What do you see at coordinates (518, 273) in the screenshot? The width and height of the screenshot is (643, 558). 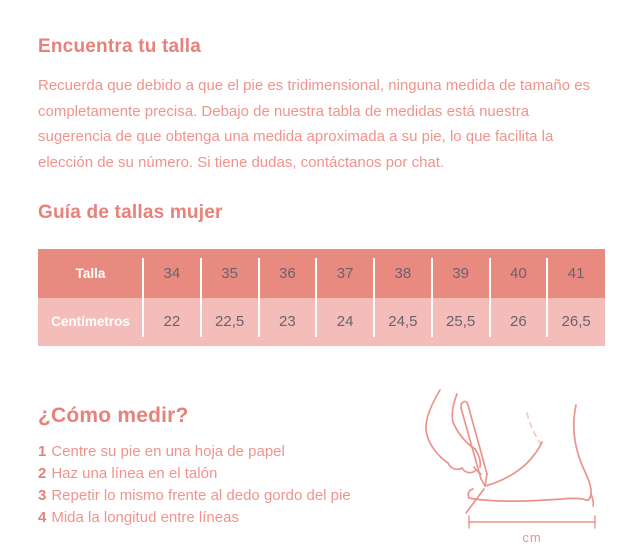 I see `size-cell: 40` at bounding box center [518, 273].